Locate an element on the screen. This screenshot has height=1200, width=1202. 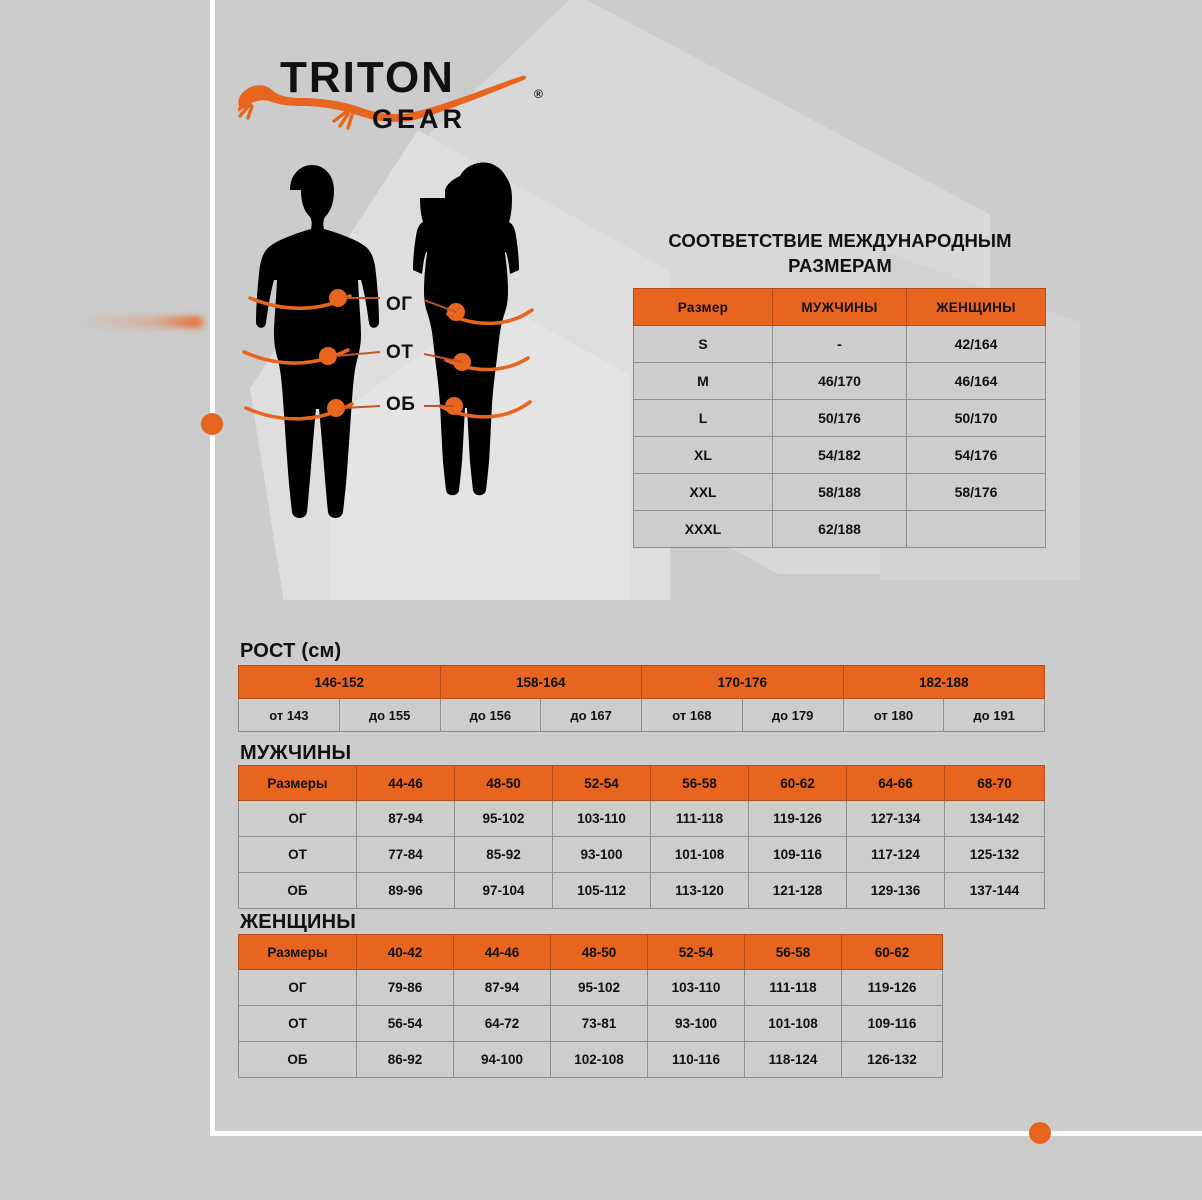
table-row: S -42/164 is located at coordinates (839, 344).